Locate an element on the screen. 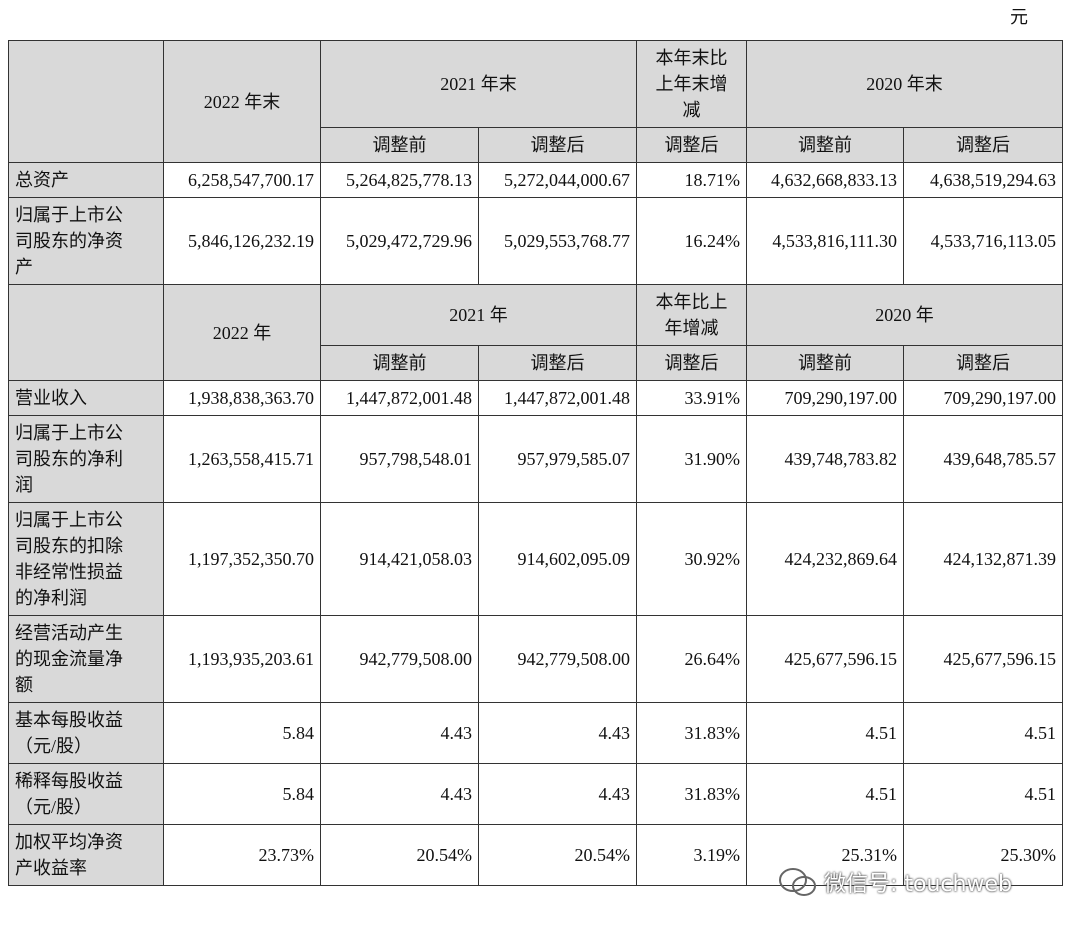 This screenshot has height=930, width=1080. value-cell: 914,602,095.09 is located at coordinates (557, 559).